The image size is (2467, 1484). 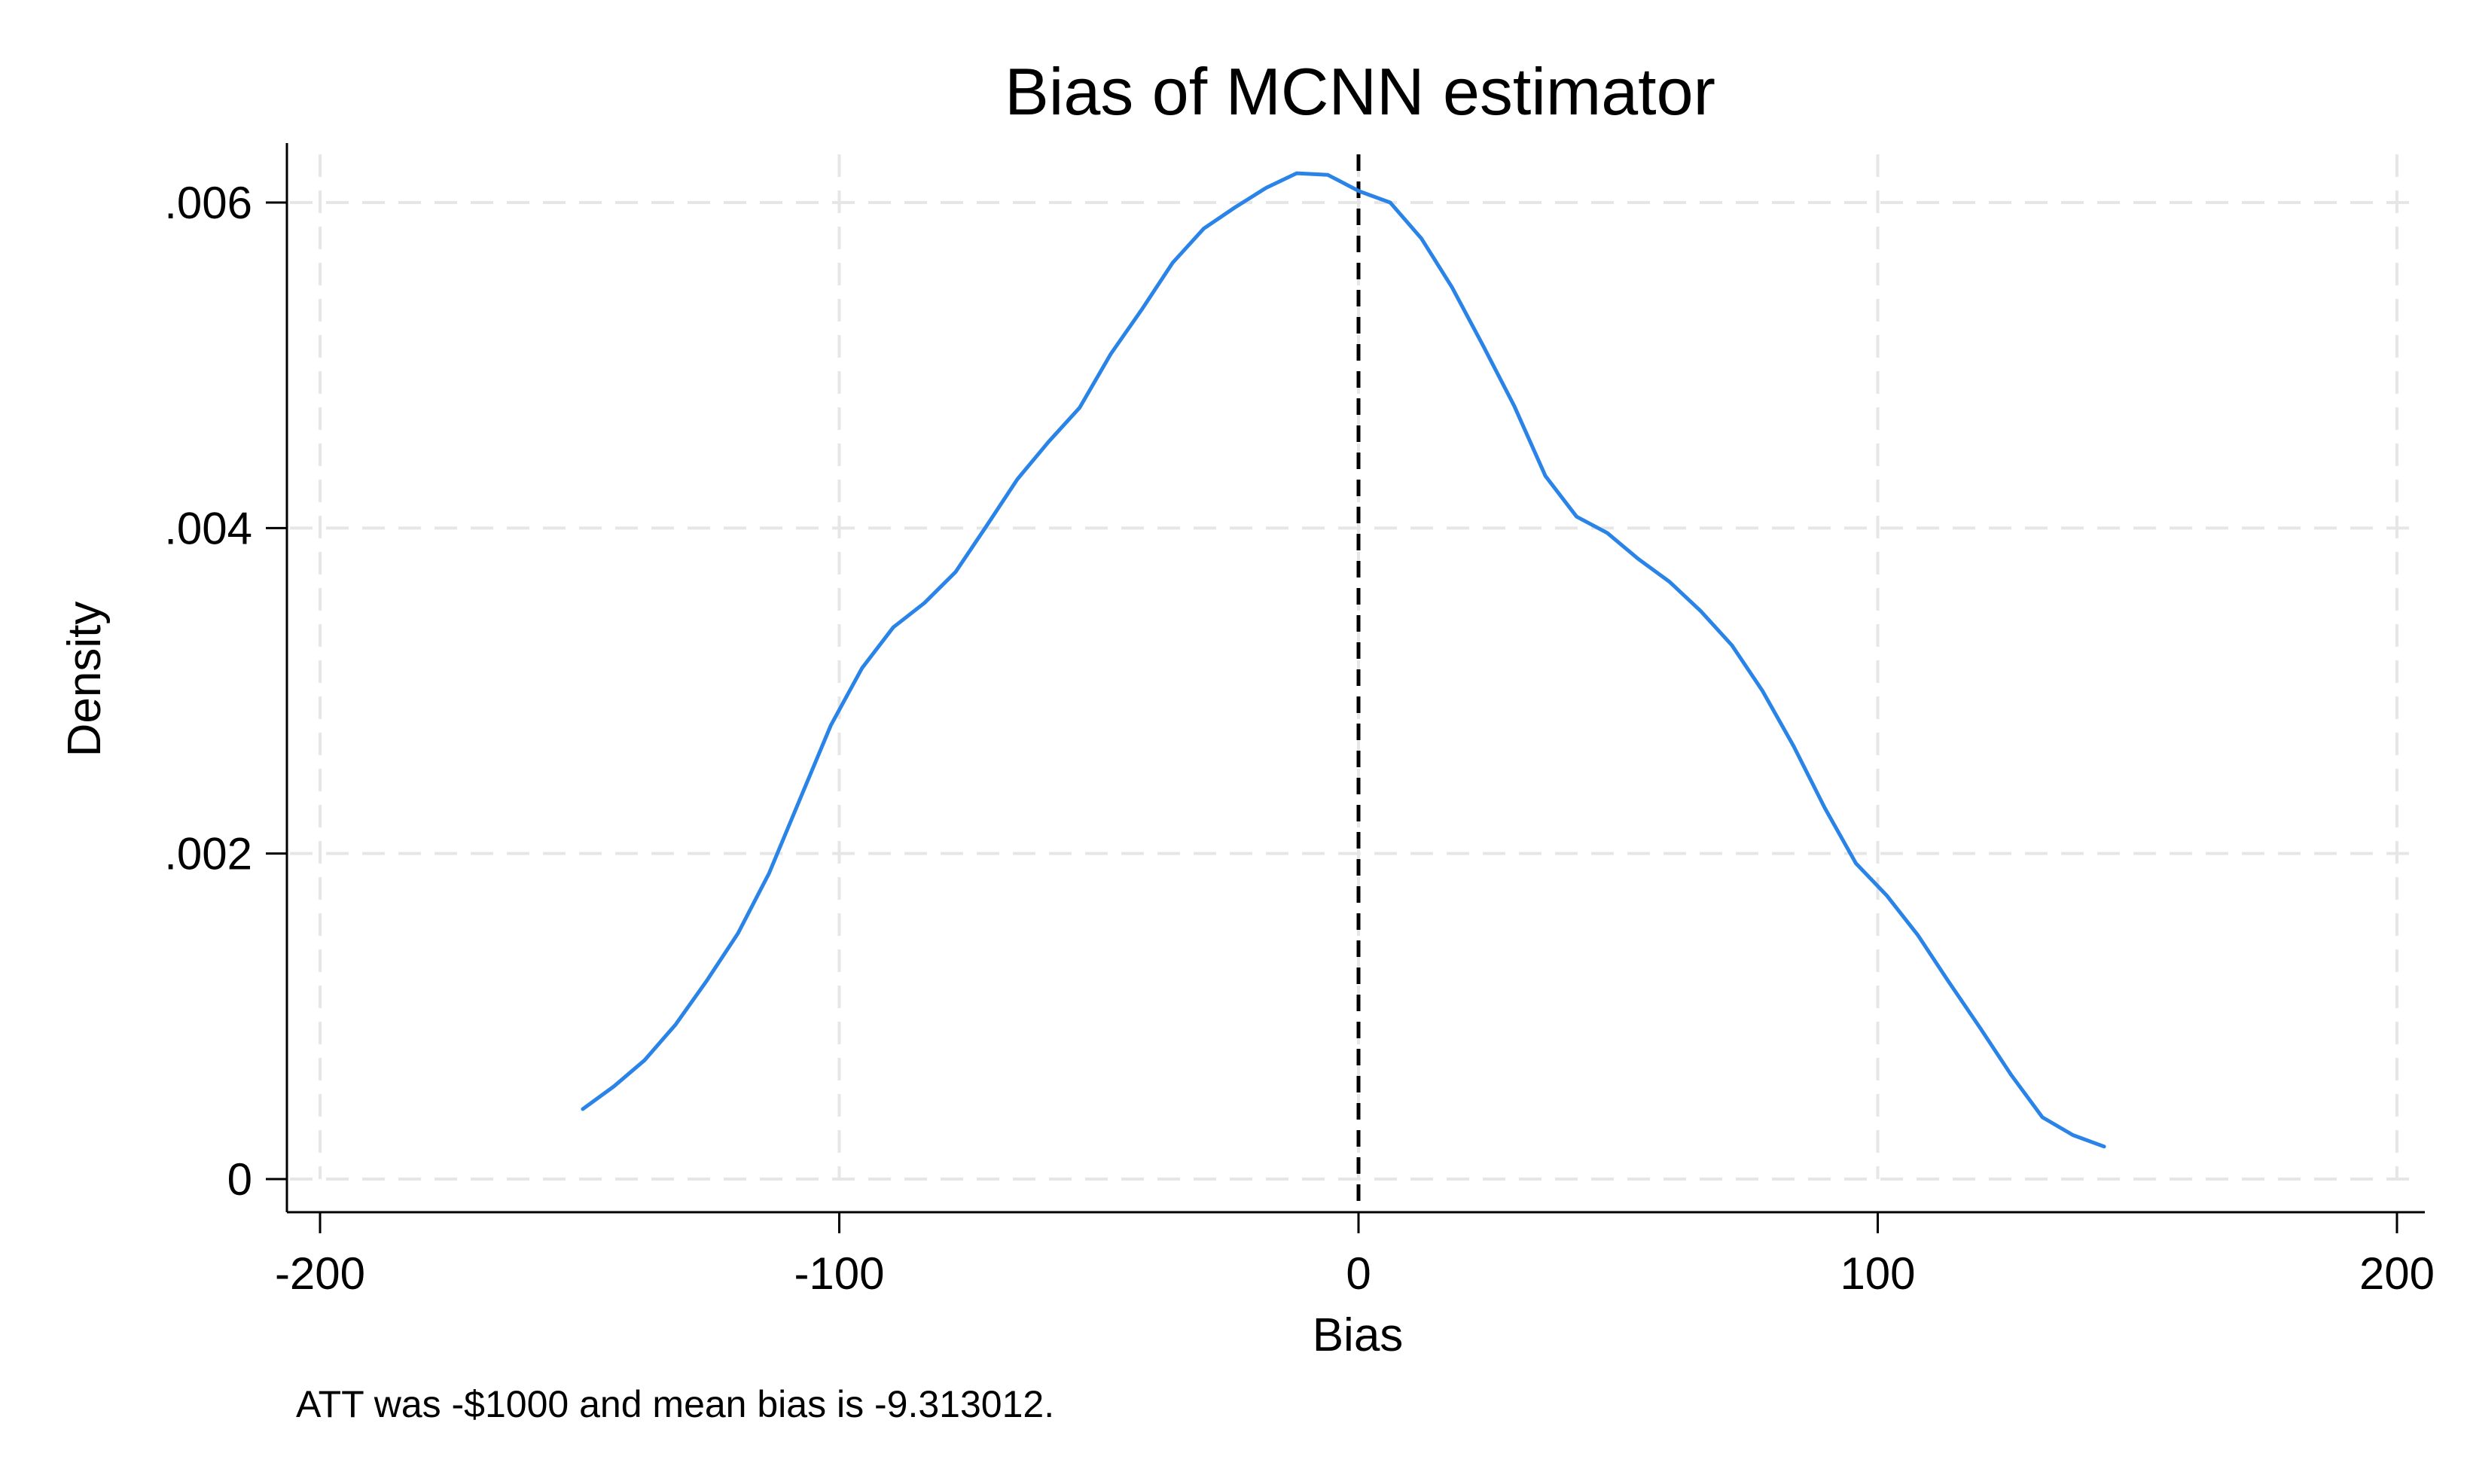 What do you see at coordinates (1360, 91) in the screenshot?
I see `chart-title: Bias of MCNN estimator` at bounding box center [1360, 91].